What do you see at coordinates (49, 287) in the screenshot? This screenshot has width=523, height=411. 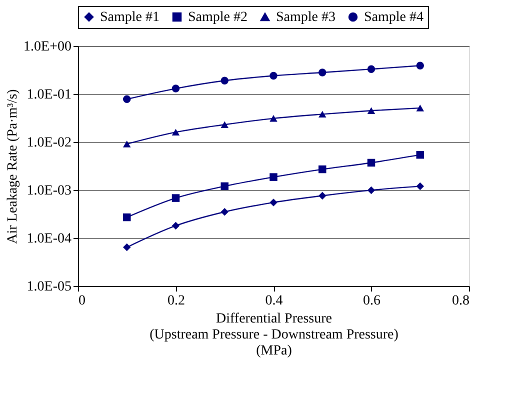 I see `y-tick-label: 1.0E-05` at bounding box center [49, 287].